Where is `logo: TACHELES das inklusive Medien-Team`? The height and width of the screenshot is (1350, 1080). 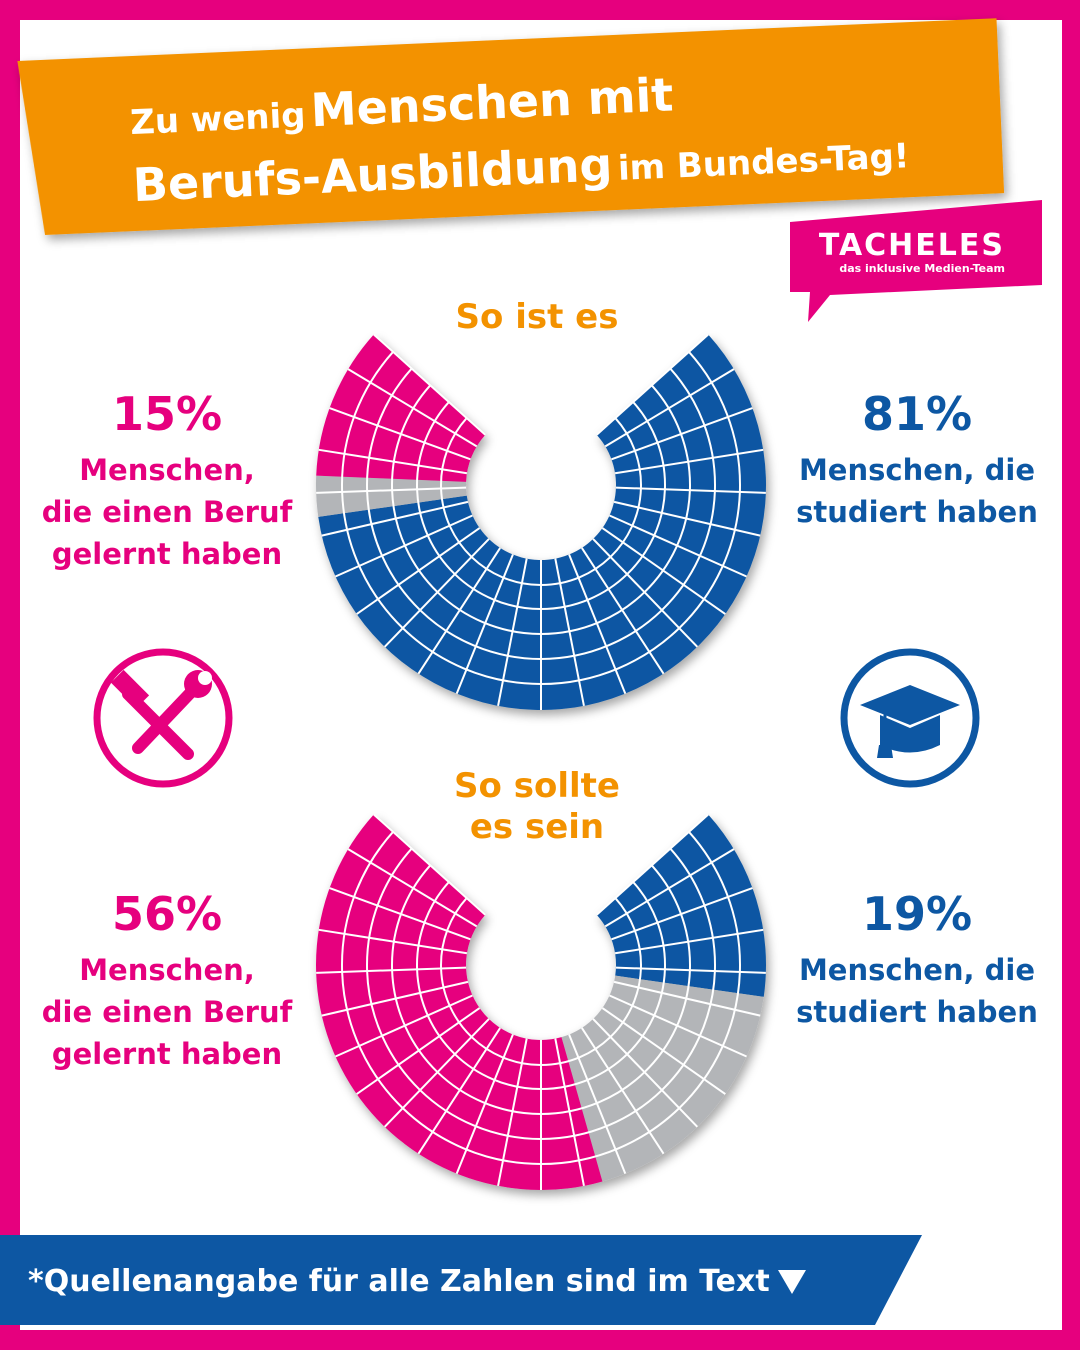 logo: TACHELES das inklusive Medien-Team is located at coordinates (916, 261).